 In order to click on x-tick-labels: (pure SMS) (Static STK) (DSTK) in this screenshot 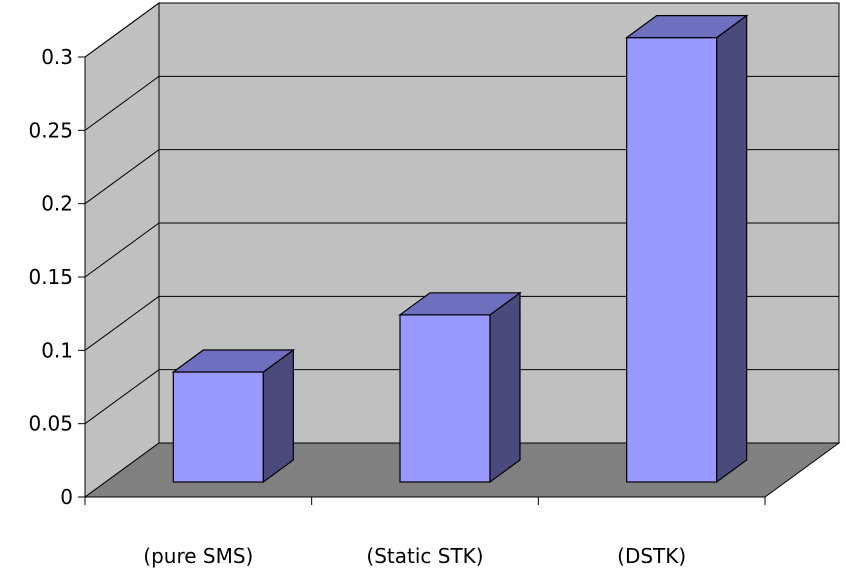, I will do `click(414, 556)`.